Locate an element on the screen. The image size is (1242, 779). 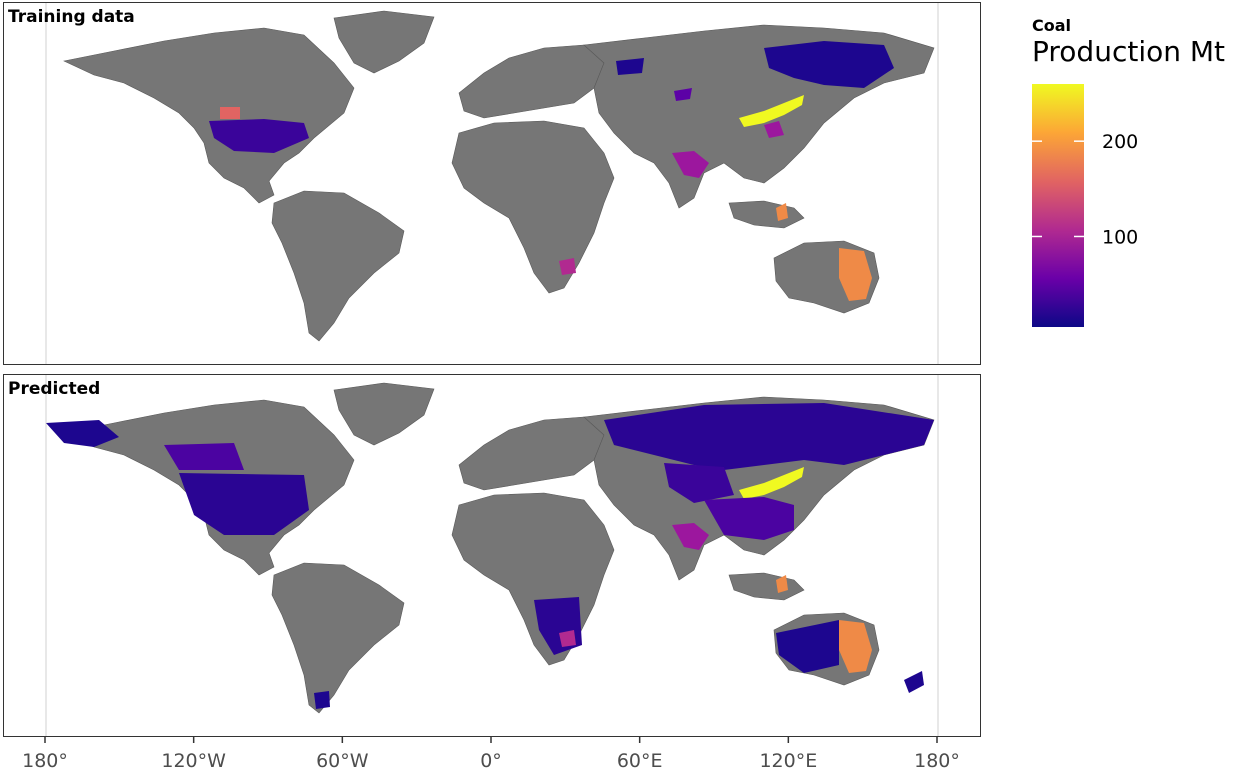
legend-tick-label: 100 is located at coordinates (1120, 237).